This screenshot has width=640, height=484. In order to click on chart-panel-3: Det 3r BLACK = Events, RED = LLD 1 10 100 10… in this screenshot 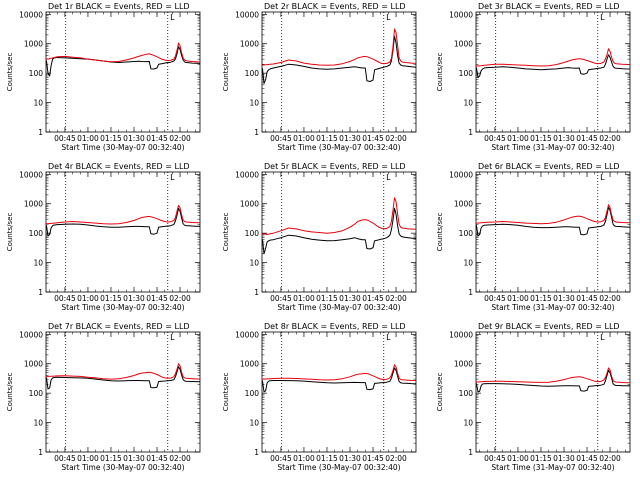, I will do `click(533, 77)`.